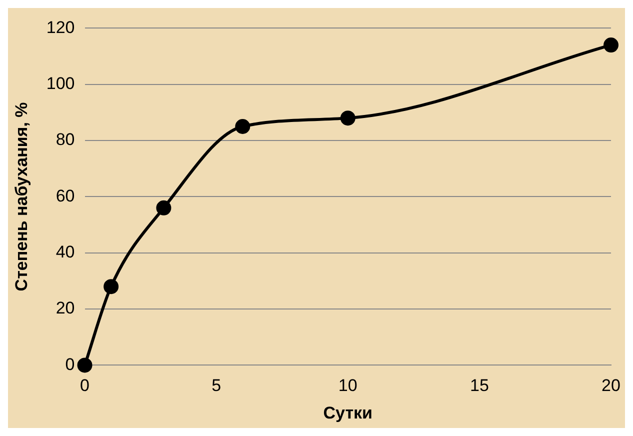 The width and height of the screenshot is (633, 436). Describe the element at coordinates (348, 386) in the screenshot. I see `x-tick-label: 10` at that location.